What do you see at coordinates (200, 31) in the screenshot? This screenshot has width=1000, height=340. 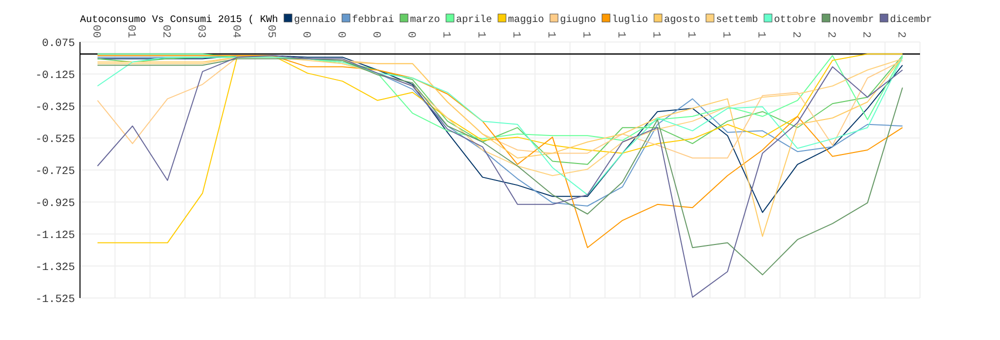 I see `x-tick-label: 03` at bounding box center [200, 31].